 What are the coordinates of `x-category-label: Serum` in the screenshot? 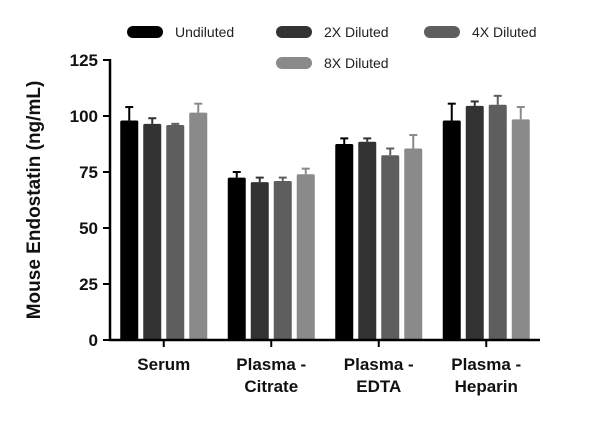 It's located at (163, 364).